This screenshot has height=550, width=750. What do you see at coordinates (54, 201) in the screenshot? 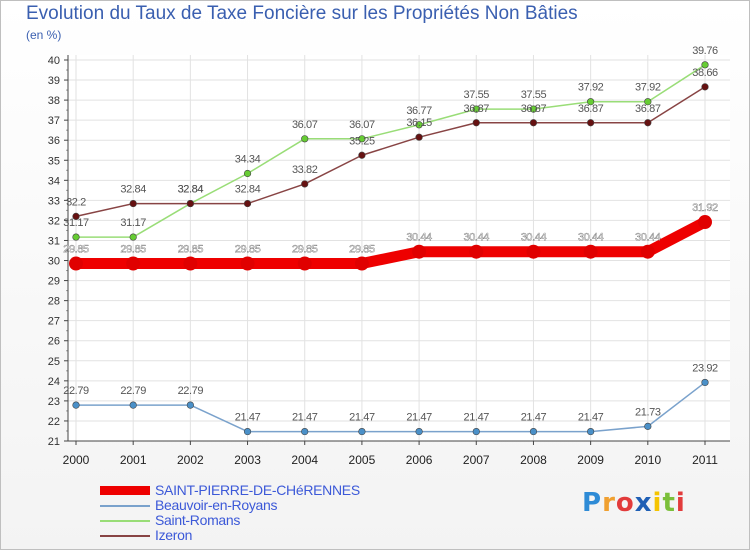
I see `y-tick-label: 33` at bounding box center [54, 201].